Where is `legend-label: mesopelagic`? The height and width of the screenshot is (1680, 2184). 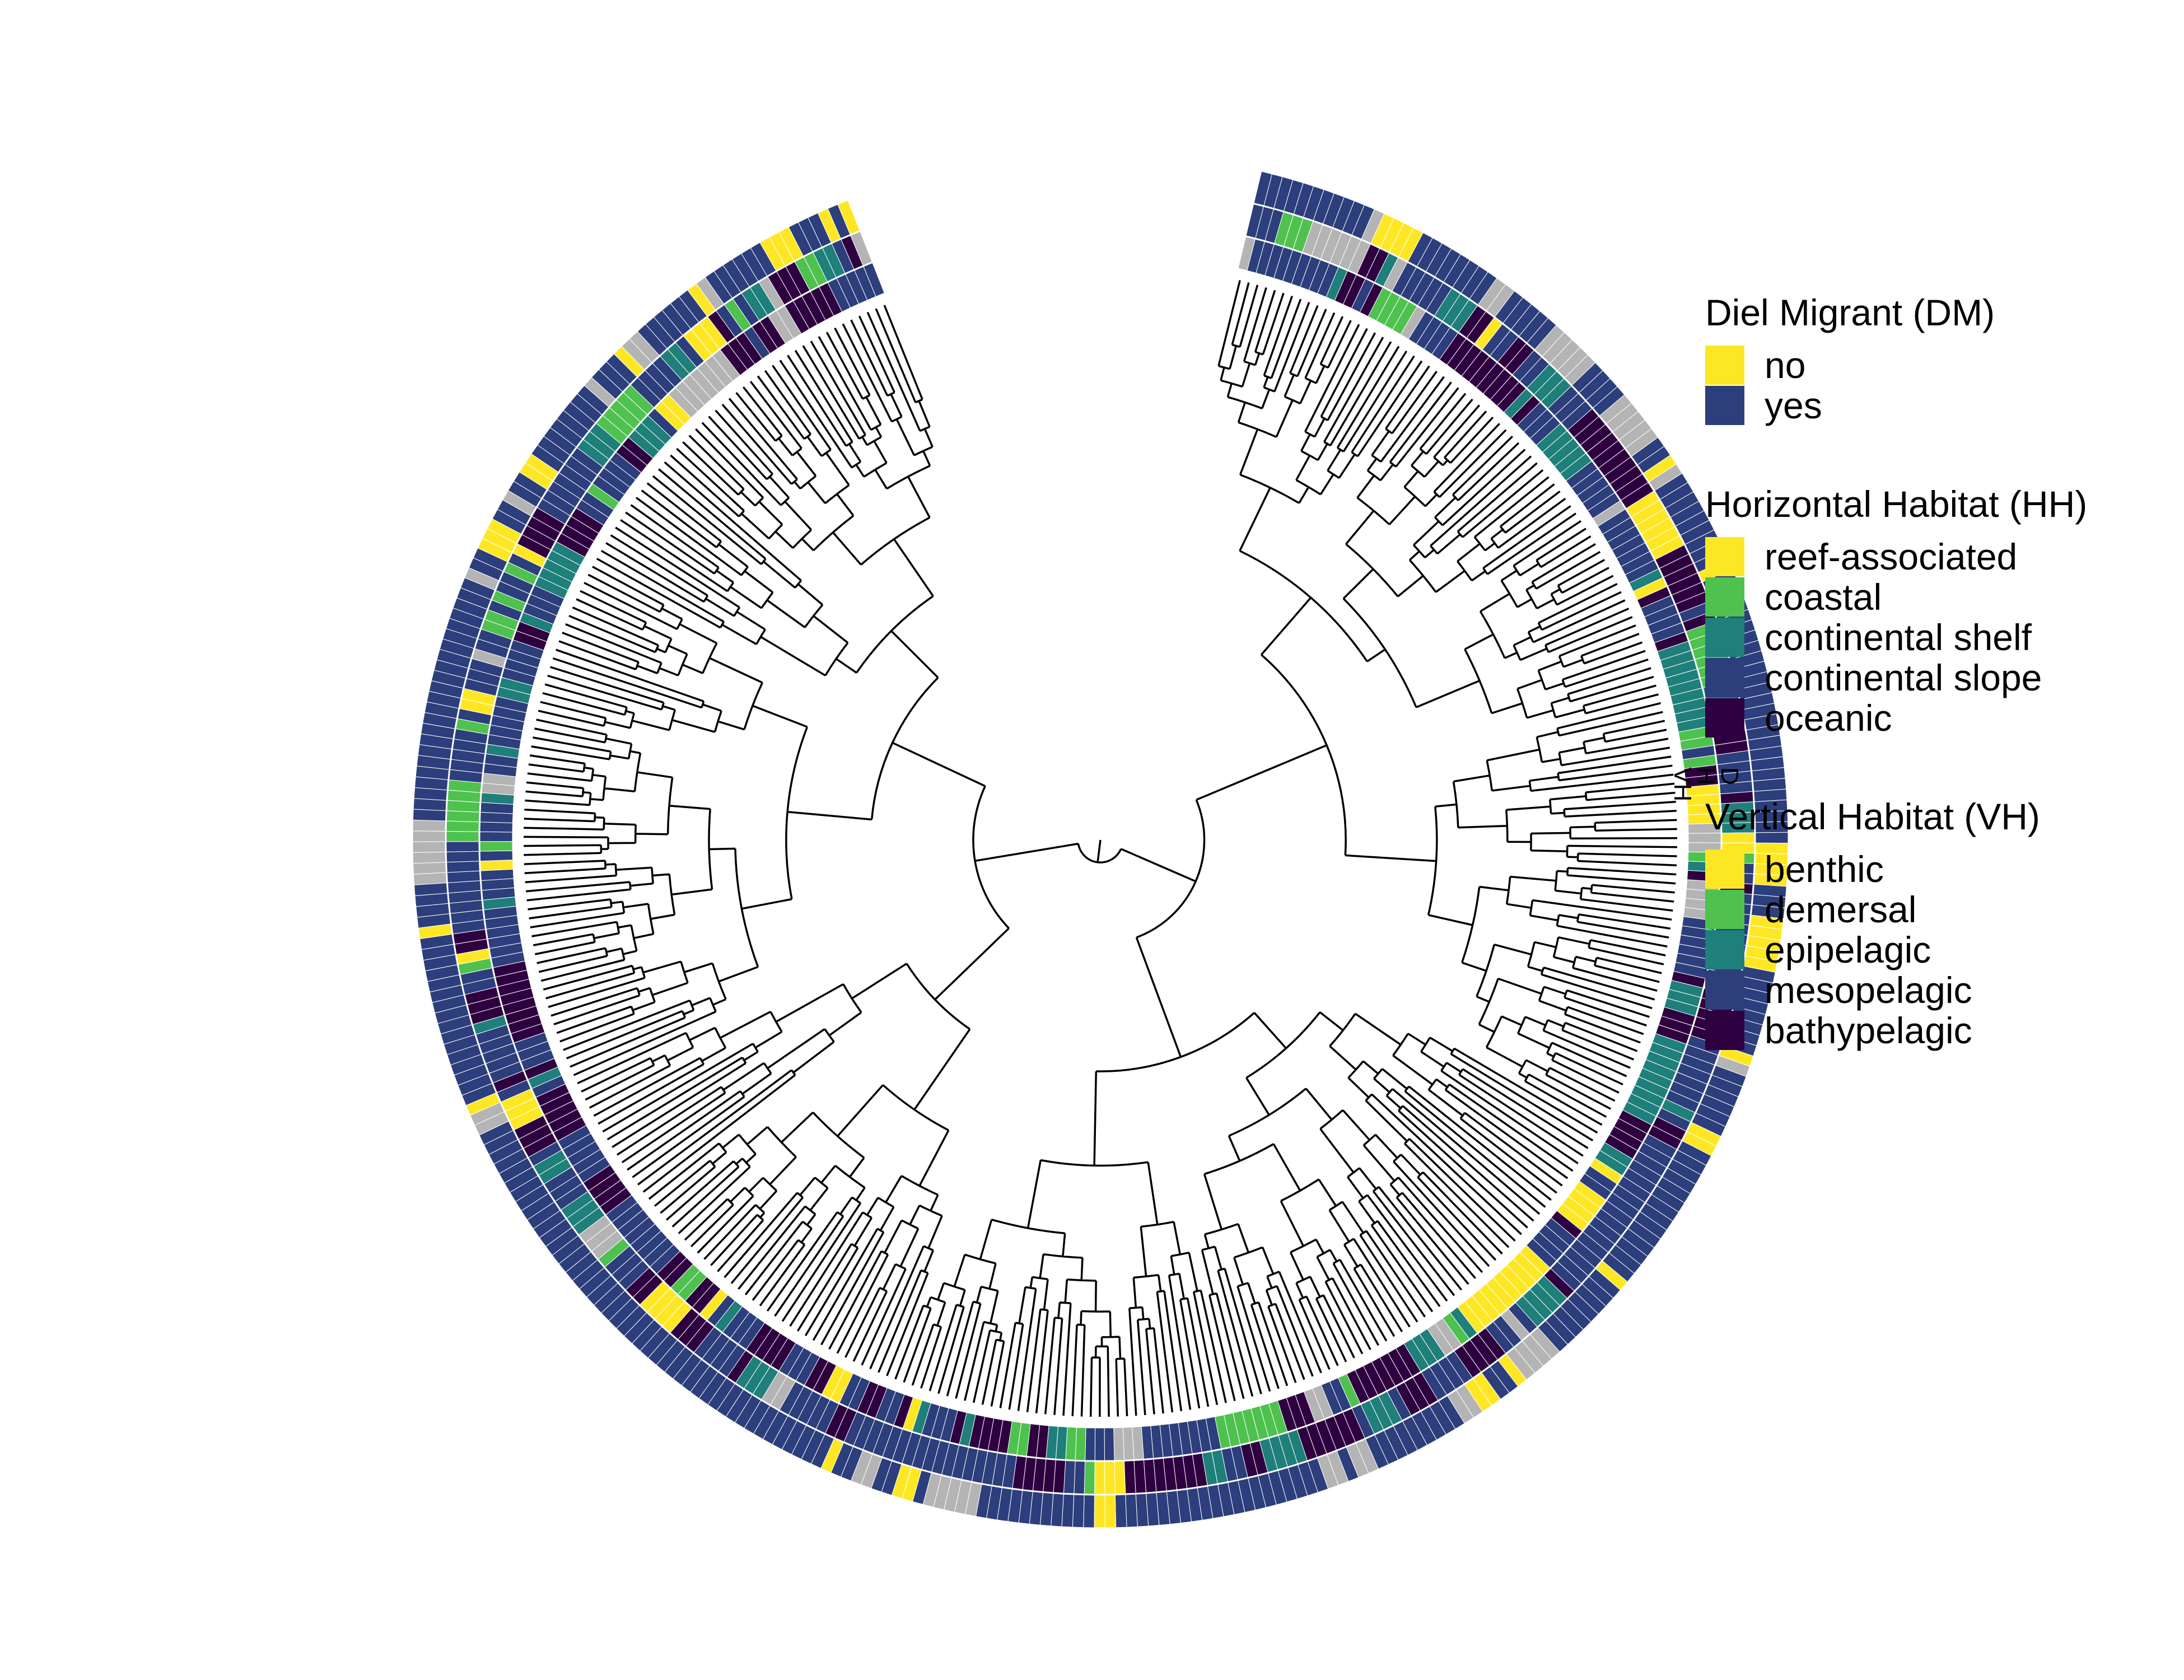 legend-label: mesopelagic is located at coordinates (1869, 990).